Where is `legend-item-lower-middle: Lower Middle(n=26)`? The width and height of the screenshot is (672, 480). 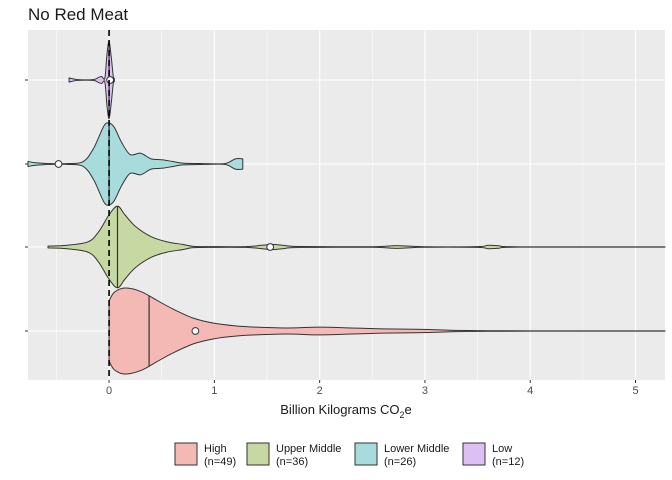
legend-item-lower-middle: Lower Middle(n=26) is located at coordinates (401, 455).